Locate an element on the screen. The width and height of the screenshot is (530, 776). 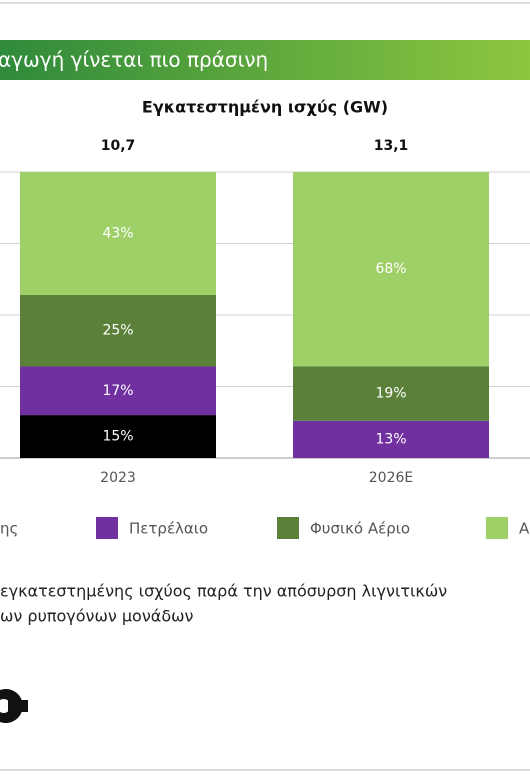
total-label: 13,1 is located at coordinates (391, 146).